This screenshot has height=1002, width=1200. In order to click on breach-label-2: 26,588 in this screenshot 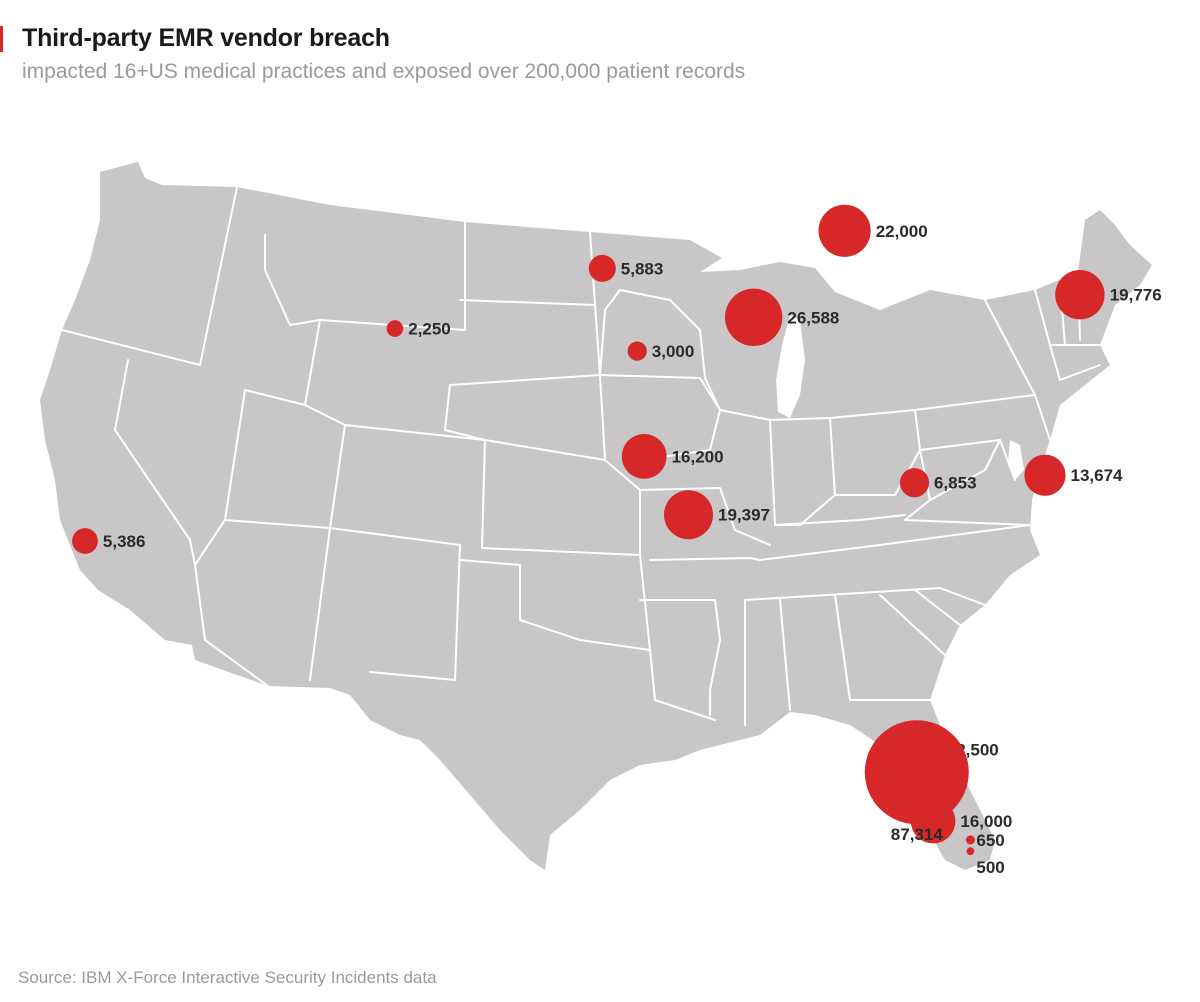, I will do `click(813, 317)`.